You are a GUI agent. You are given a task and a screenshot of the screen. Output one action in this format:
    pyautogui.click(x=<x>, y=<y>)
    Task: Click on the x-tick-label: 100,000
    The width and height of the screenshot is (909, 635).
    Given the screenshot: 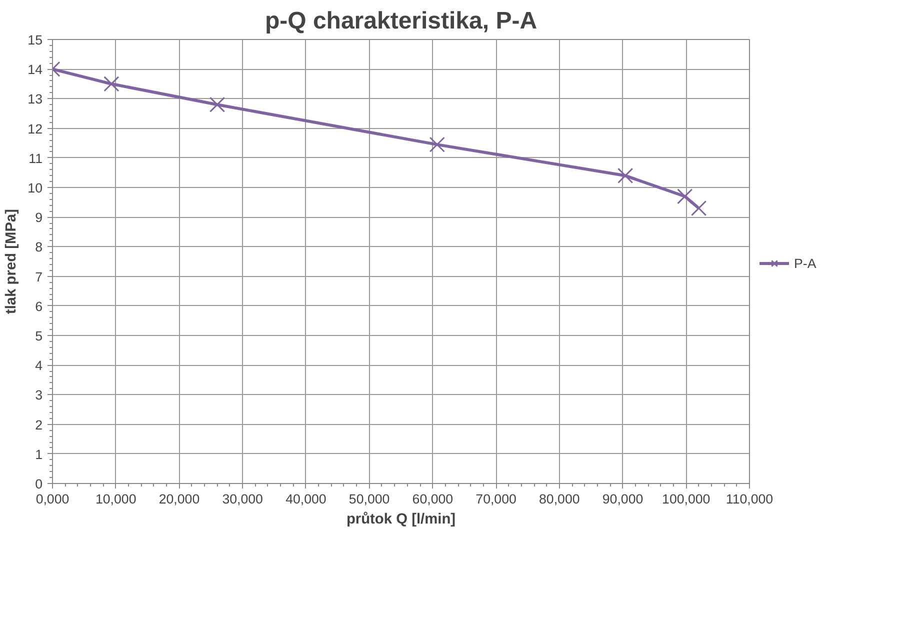 What is the action you would take?
    pyautogui.click(x=686, y=499)
    